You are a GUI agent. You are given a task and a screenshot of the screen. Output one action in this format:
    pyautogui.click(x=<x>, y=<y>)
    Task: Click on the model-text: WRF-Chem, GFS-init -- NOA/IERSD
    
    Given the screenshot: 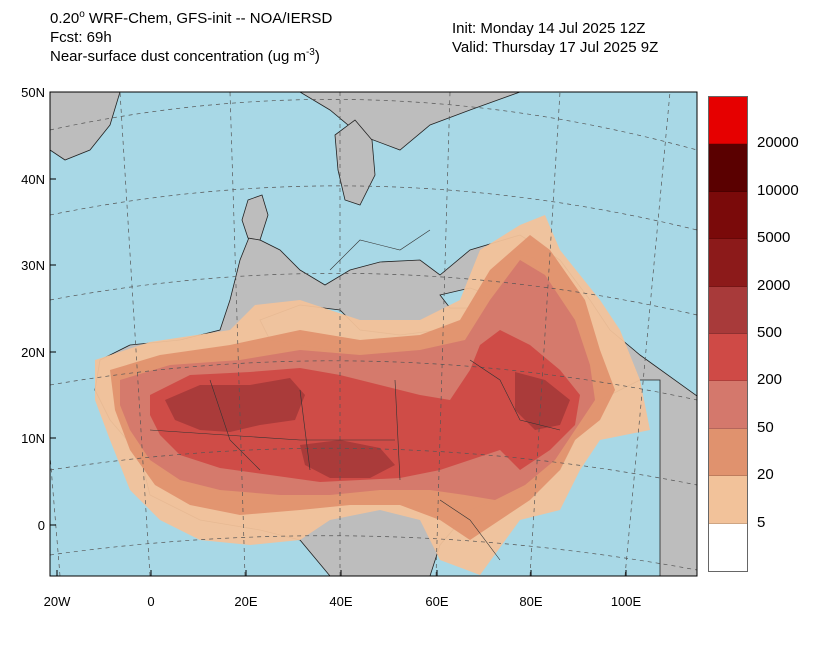 What is the action you would take?
    pyautogui.click(x=208, y=18)
    